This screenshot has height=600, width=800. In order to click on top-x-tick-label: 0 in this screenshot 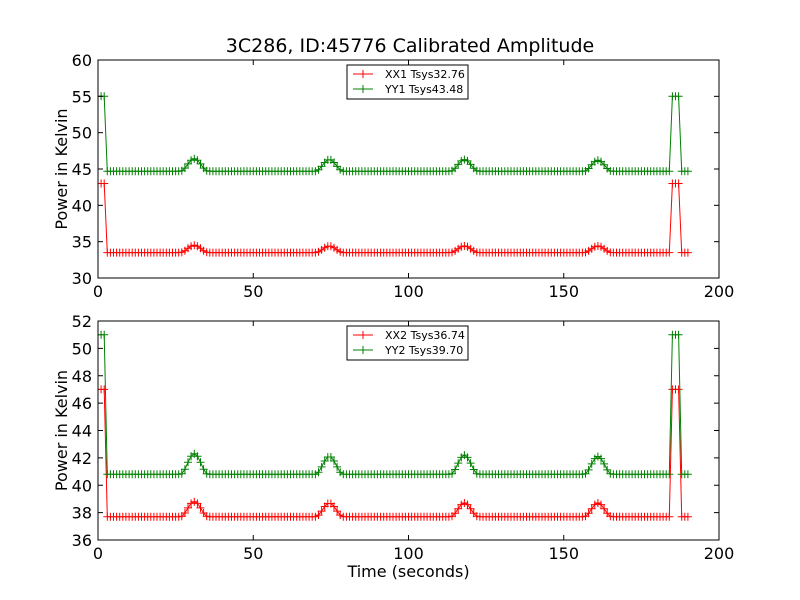, I will do `click(98, 291)`.